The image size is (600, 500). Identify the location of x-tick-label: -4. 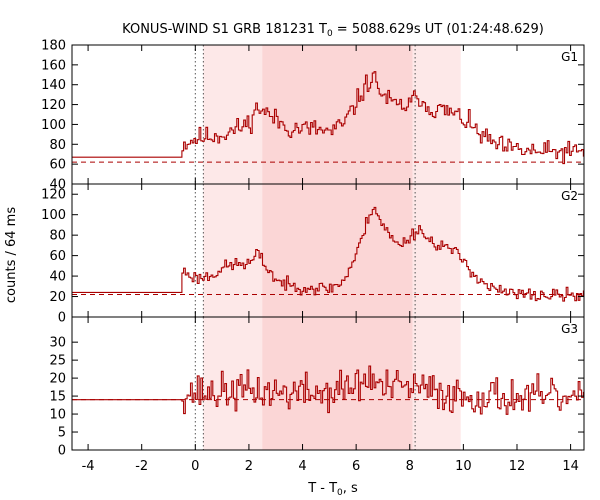
(88, 466).